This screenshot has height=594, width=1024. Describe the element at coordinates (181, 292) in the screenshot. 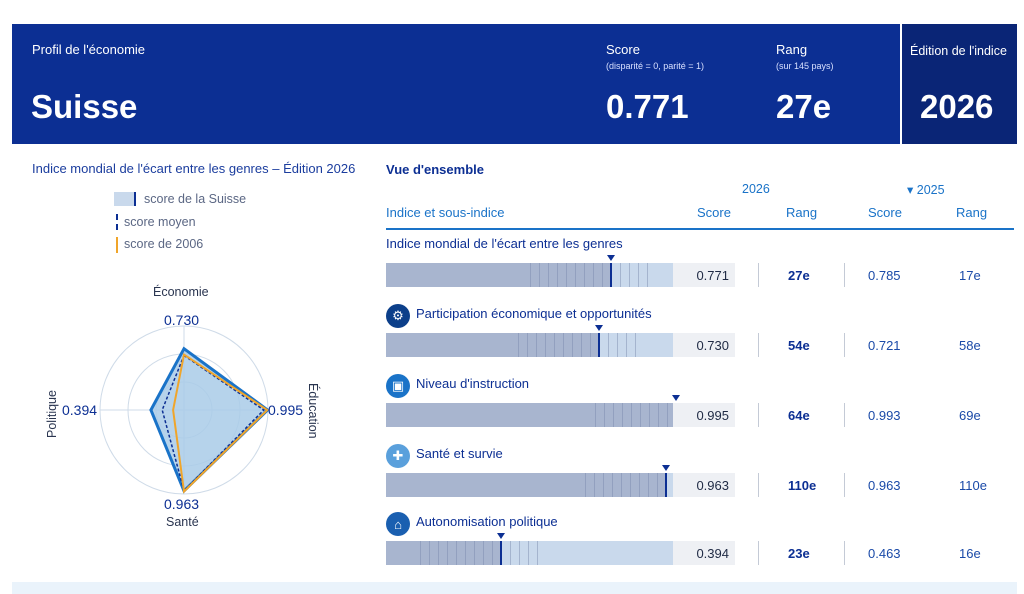

I see `radar-axis-label-economy: Économie` at that location.